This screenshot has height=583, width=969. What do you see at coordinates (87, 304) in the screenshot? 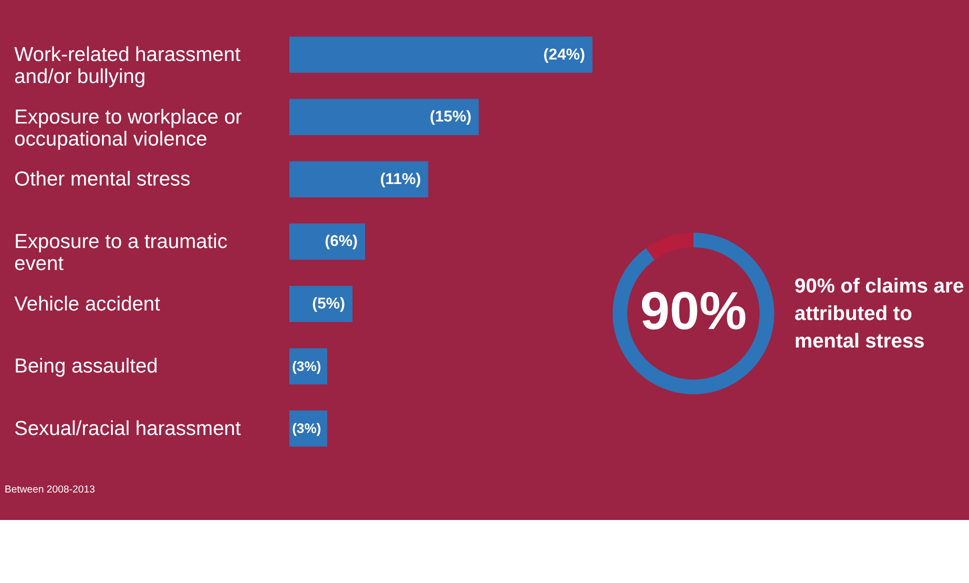
I see `y-tick-label: Vehicle accident` at bounding box center [87, 304].